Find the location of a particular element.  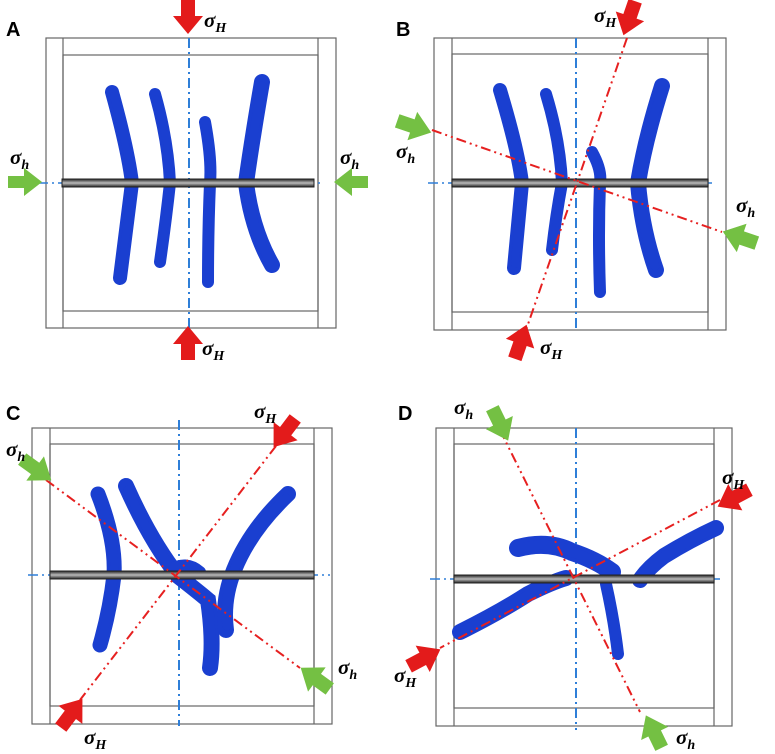

sigma-h-label-top: σh is located at coordinates (463, 409).